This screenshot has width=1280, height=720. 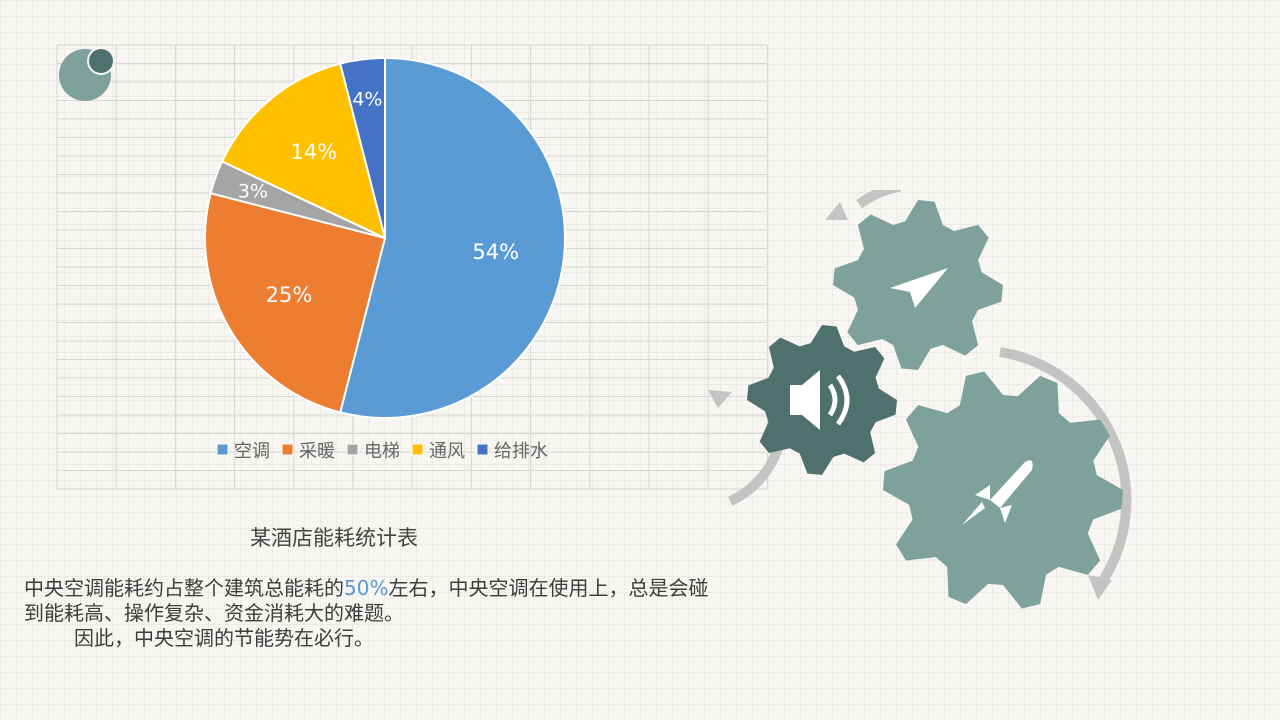 I want to click on rocket-icon, so click(x=997, y=492).